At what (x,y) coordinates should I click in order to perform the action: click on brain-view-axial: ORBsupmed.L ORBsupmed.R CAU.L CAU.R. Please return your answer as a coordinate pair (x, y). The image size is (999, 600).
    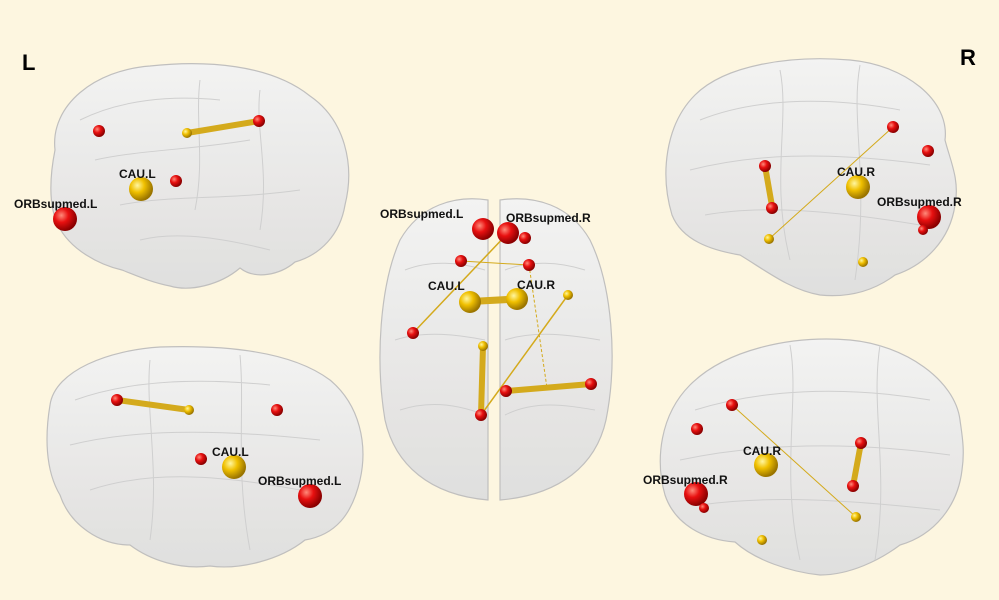
    Looking at the image, I should click on (496, 349).